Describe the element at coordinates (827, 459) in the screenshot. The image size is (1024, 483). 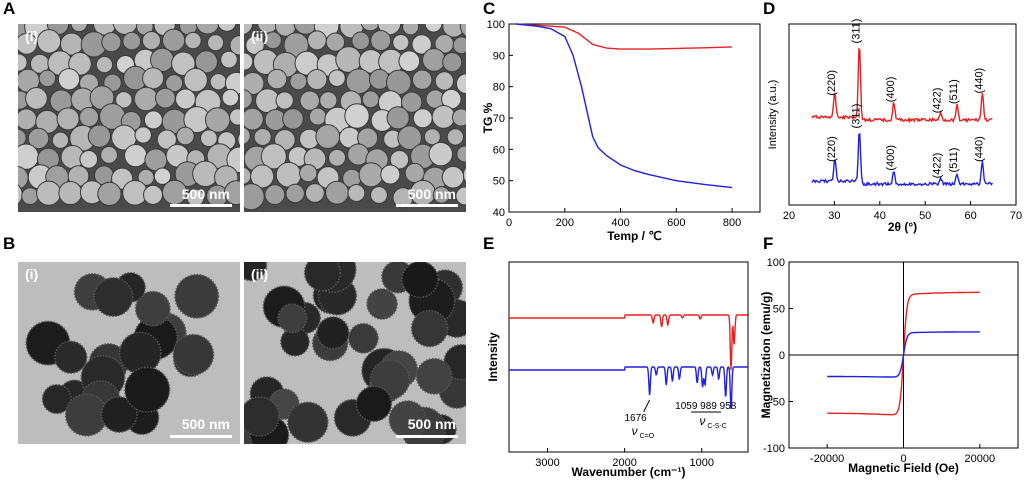
I see `vsm-xtick-label: -20000` at that location.